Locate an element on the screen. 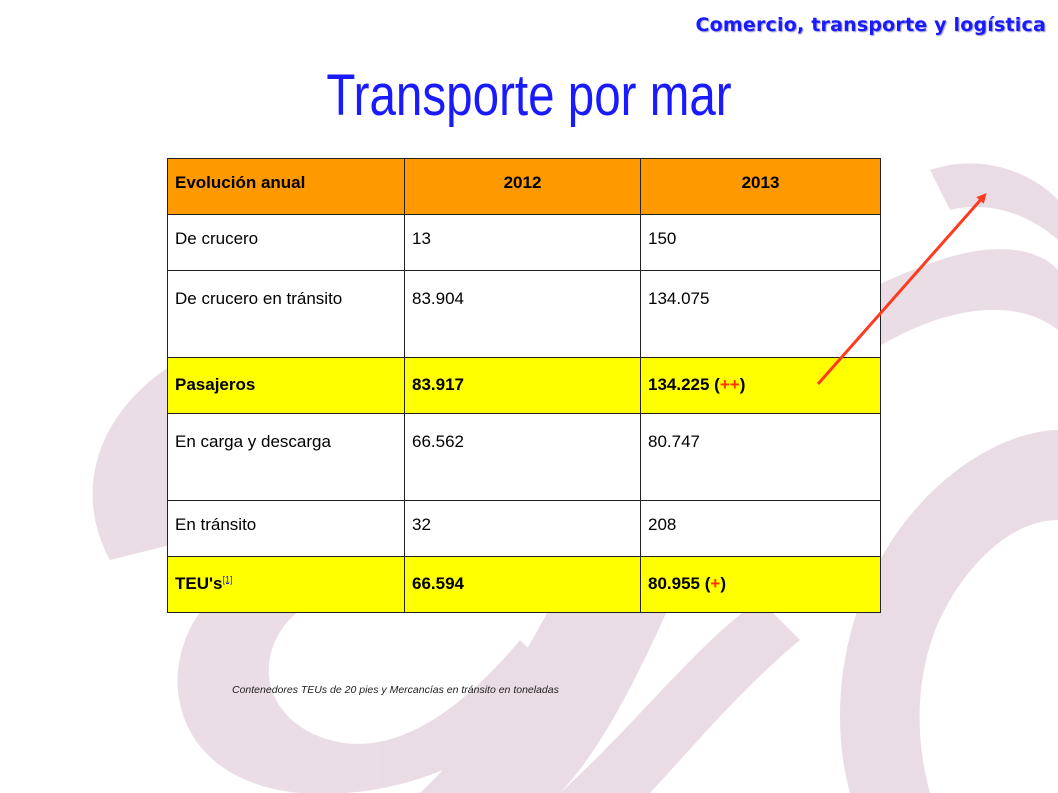  section-title: Comercio, transporte y logística is located at coordinates (870, 25).